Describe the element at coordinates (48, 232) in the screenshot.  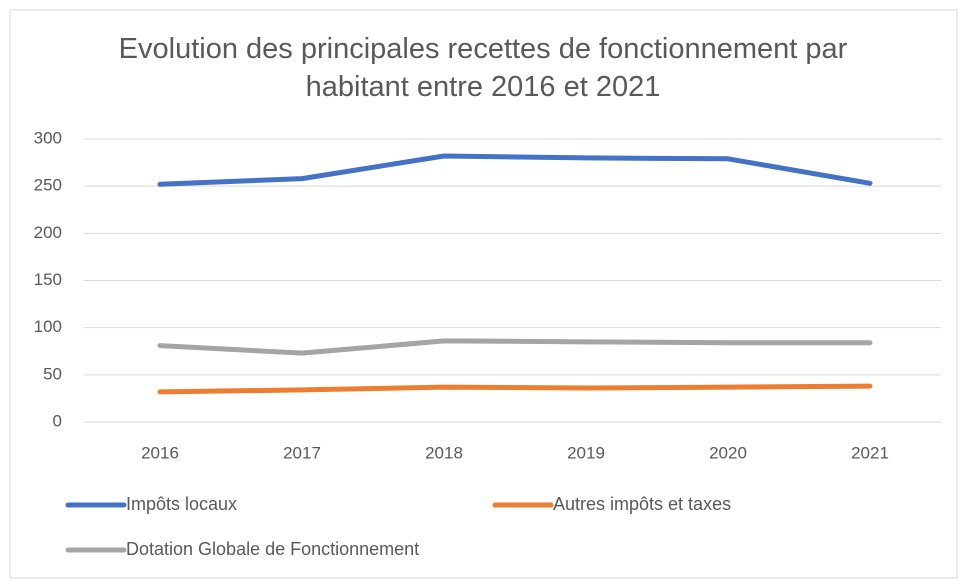
I see `y-tick-label: 200` at that location.